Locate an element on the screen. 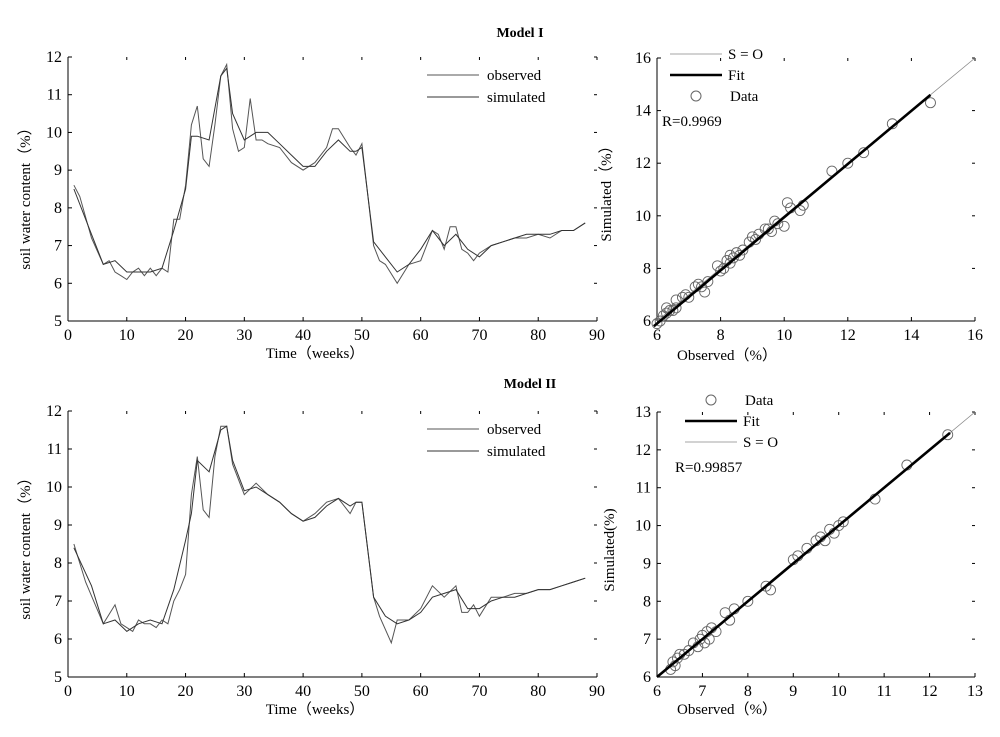 The width and height of the screenshot is (1000, 737). x-tick-label: 14 is located at coordinates (911, 335).